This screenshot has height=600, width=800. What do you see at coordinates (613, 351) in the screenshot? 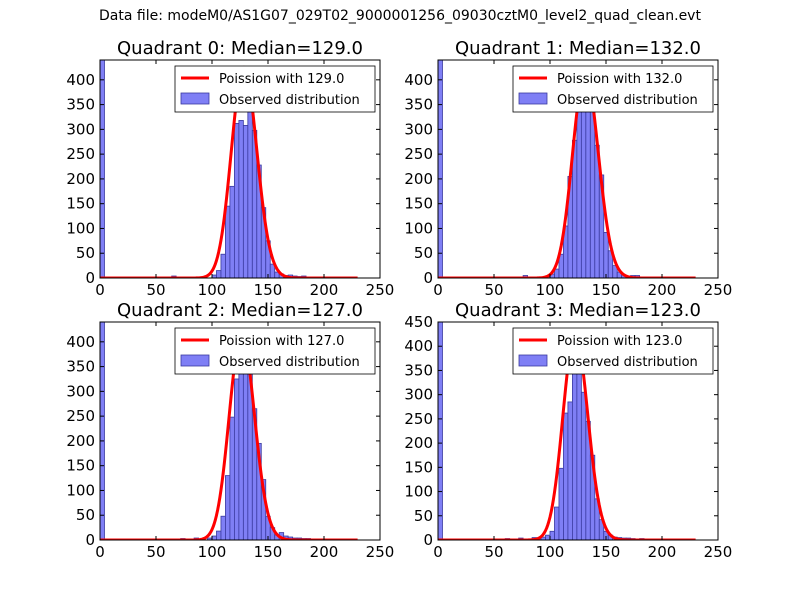
I see `legend: Poission with 123.0 Observed distribution` at bounding box center [613, 351].